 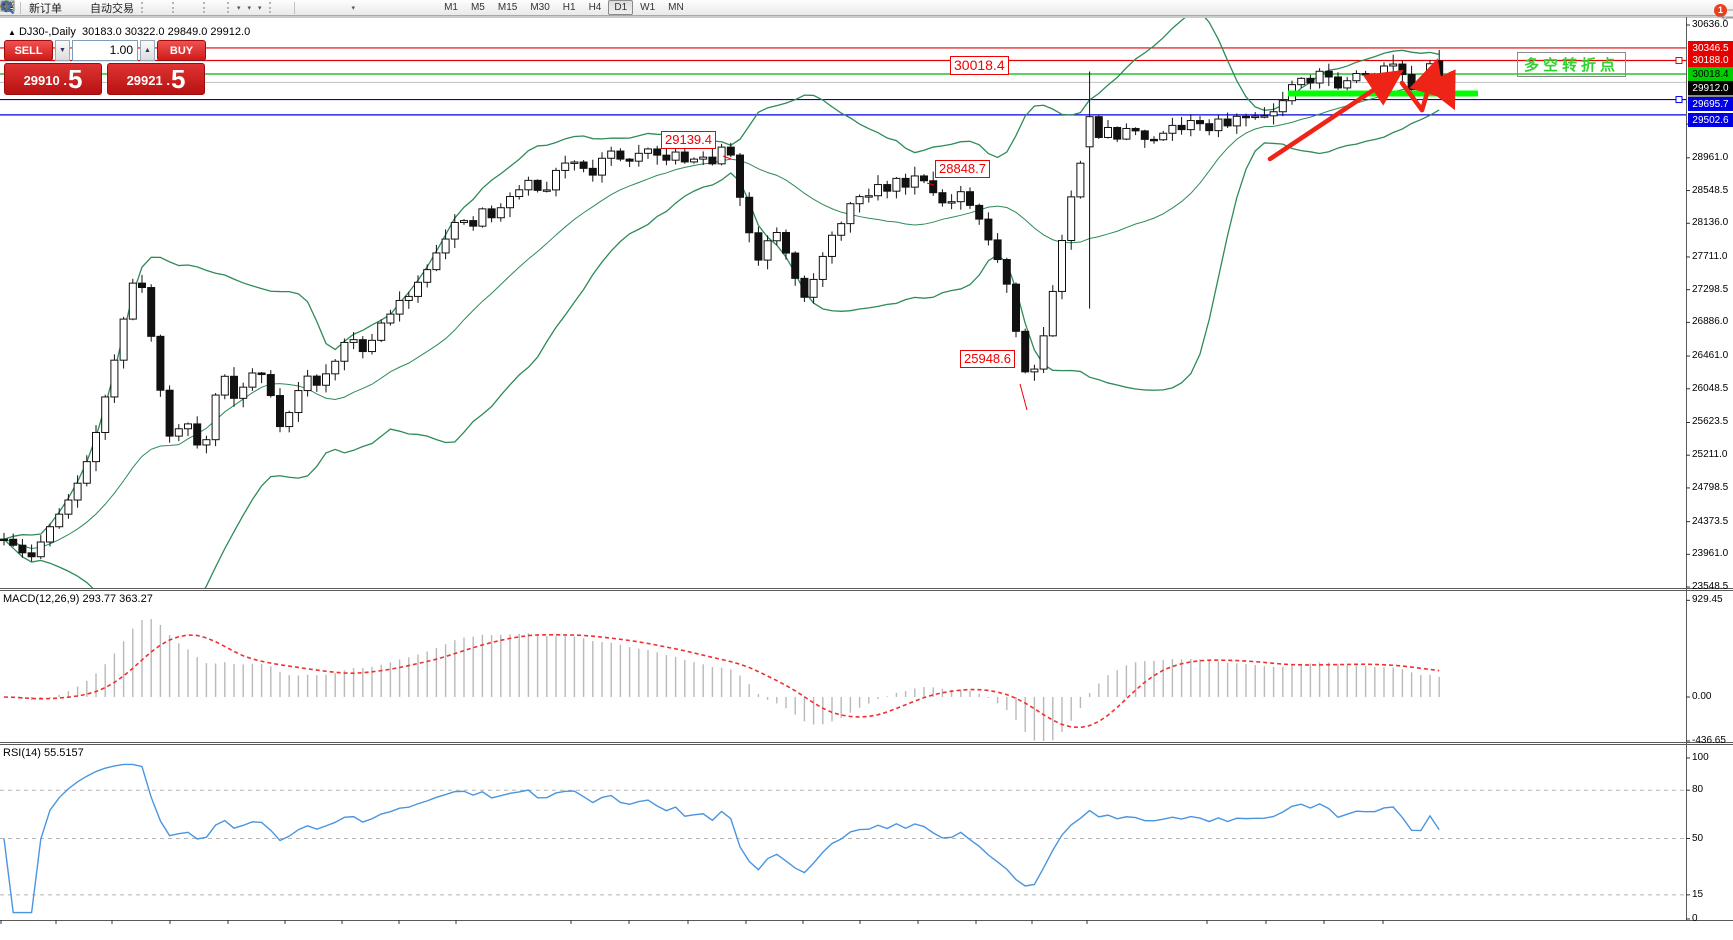 What do you see at coordinates (1698, 894) in the screenshot?
I see `rsi-axis-tick: 15` at bounding box center [1698, 894].